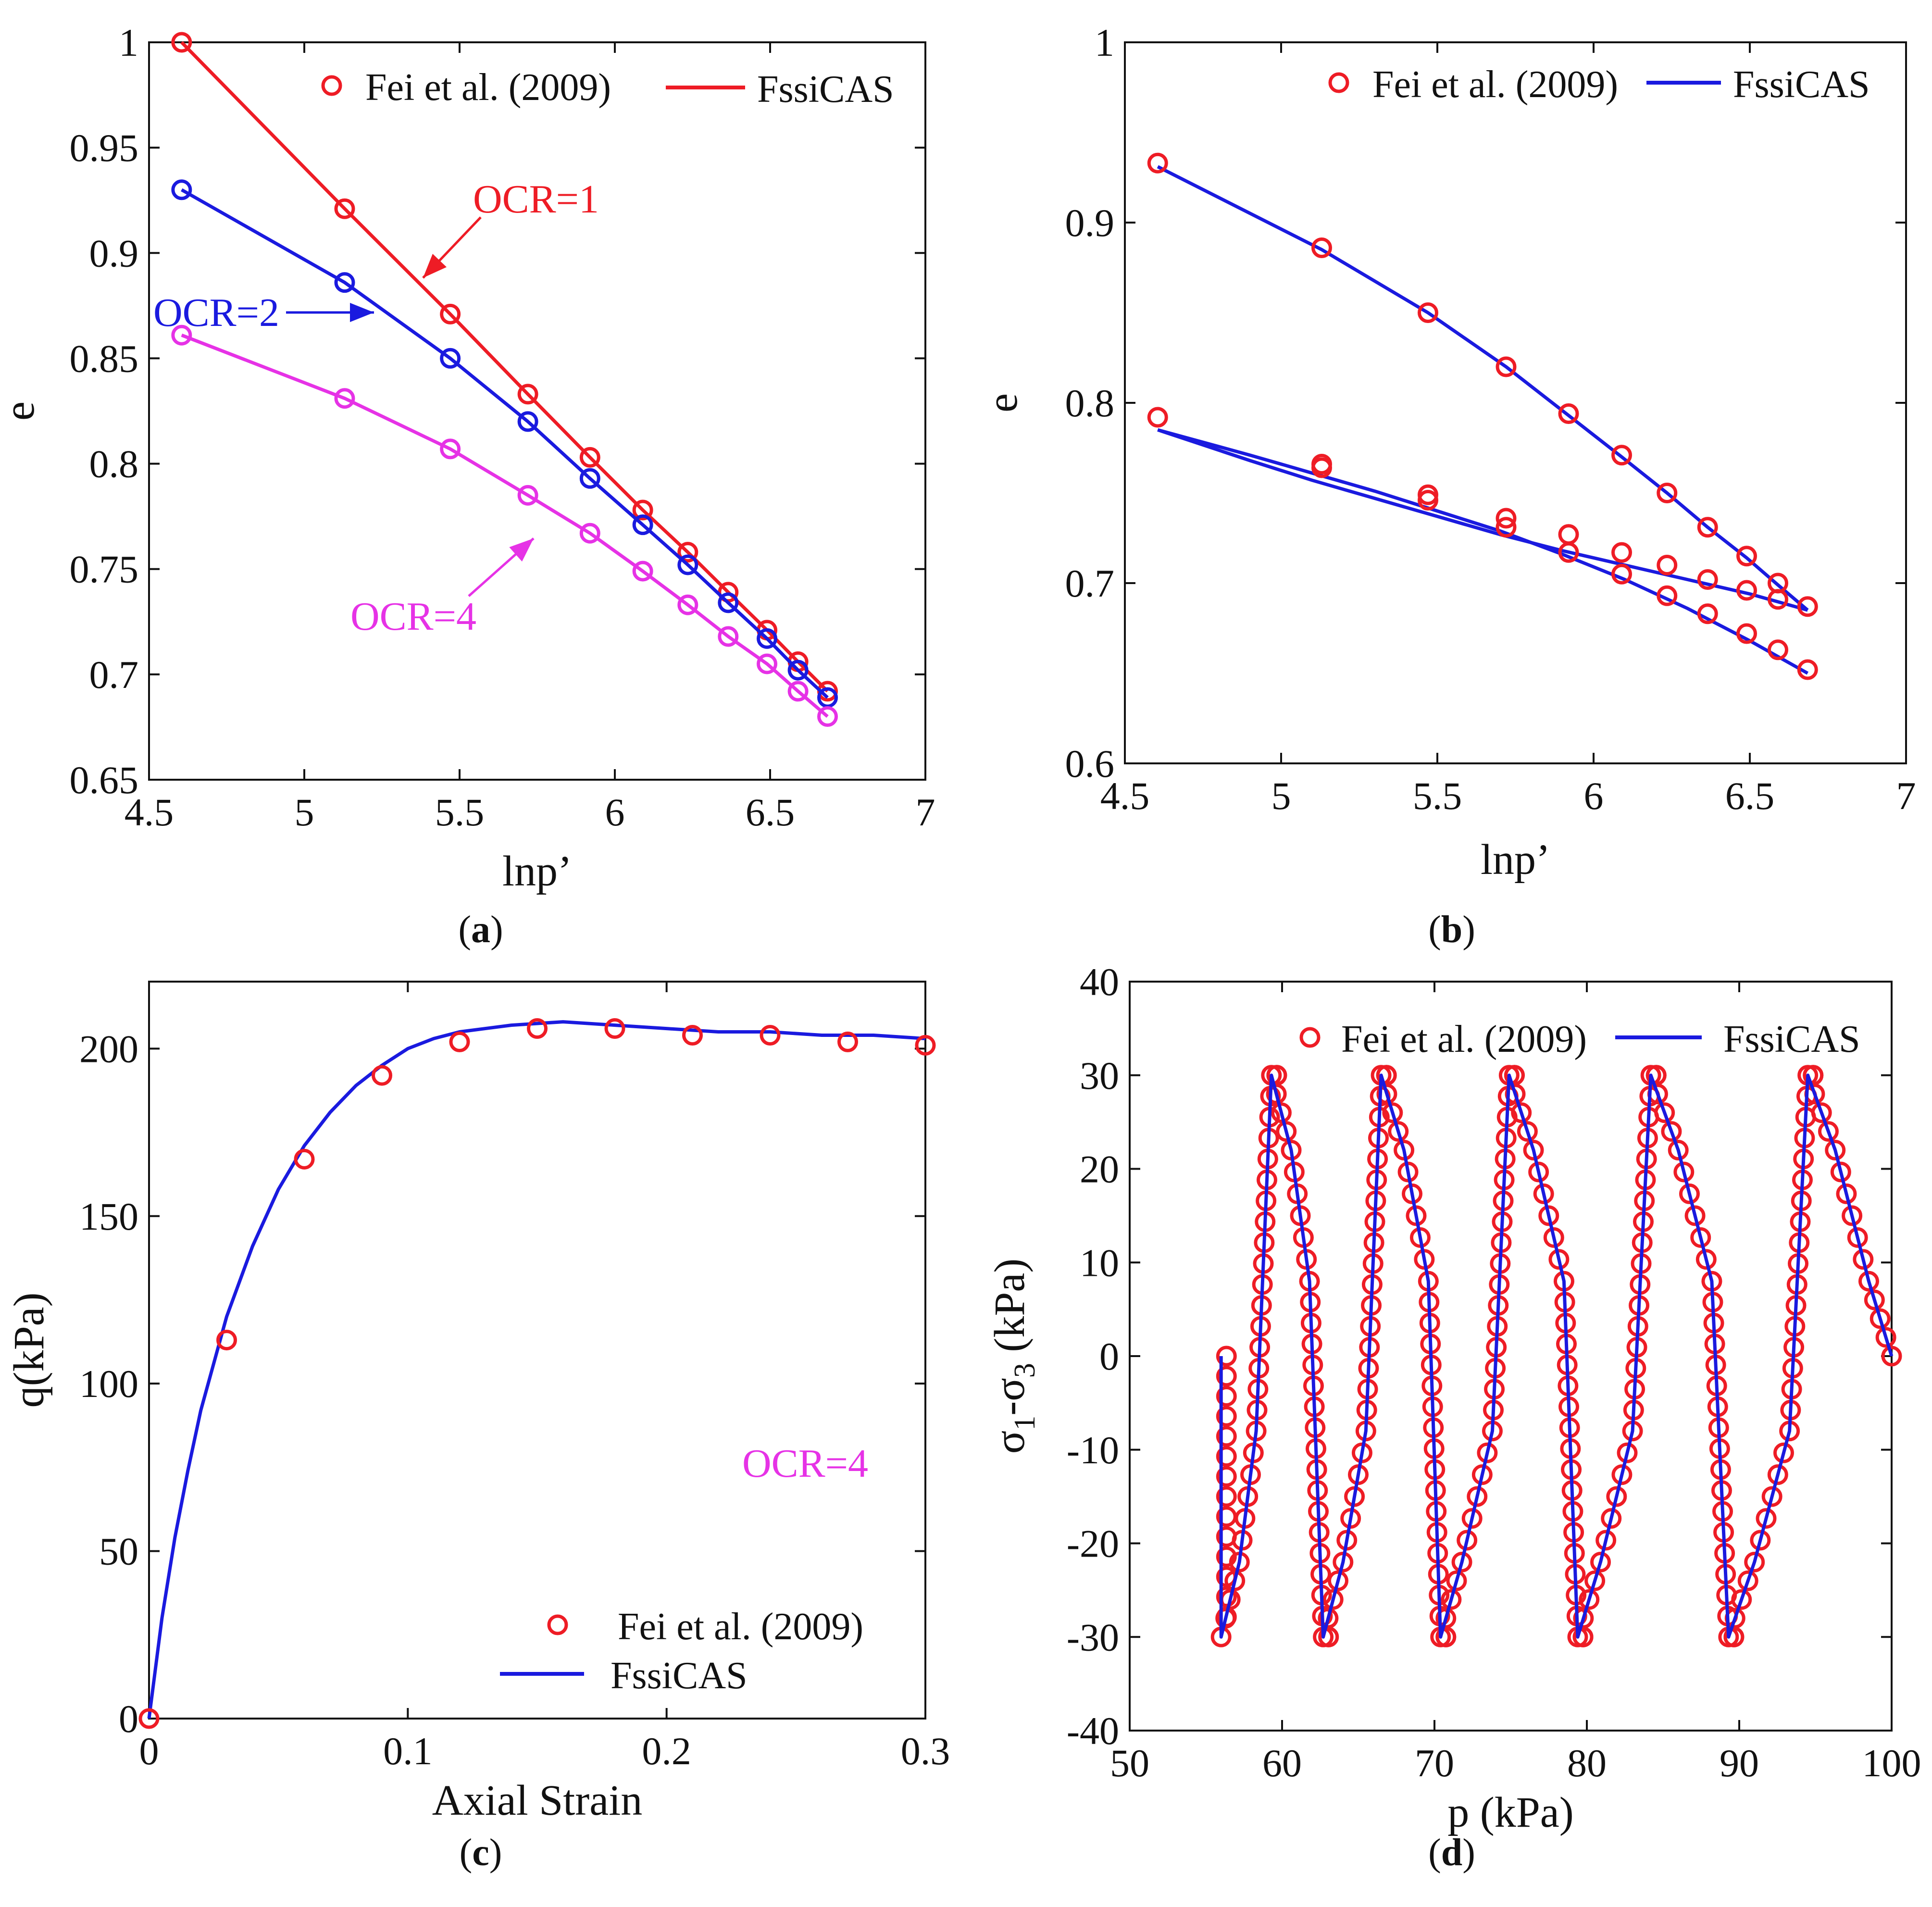 This screenshot has width=1932, height=1907. Describe the element at coordinates (105, 358) in the screenshot. I see `y-tick-label: 0.85` at that location.